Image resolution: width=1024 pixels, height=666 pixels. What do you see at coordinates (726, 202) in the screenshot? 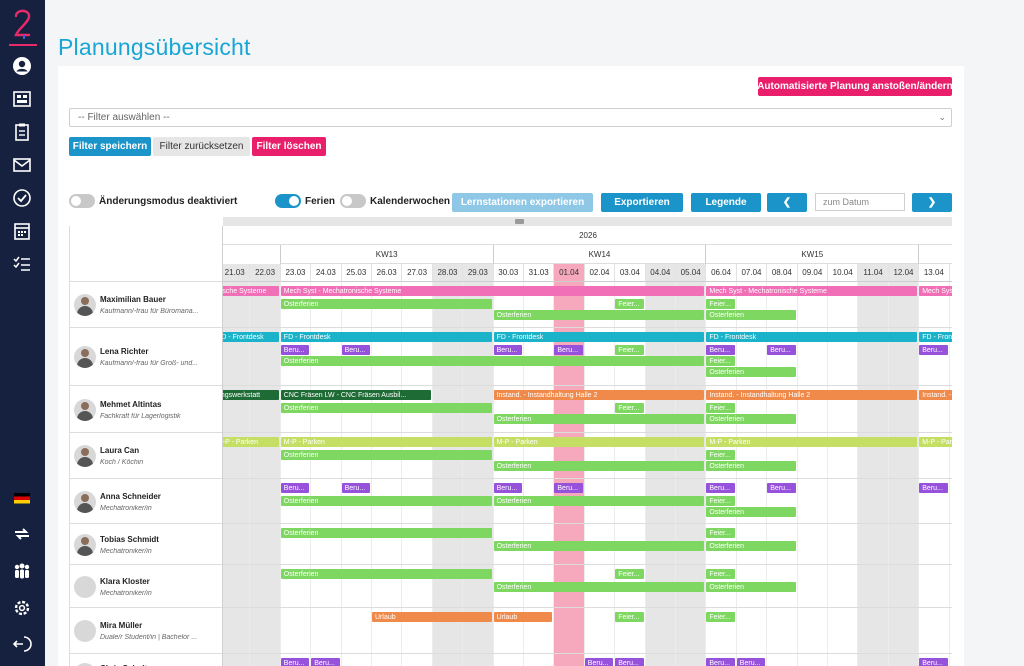
I see `legend-button: Legende` at bounding box center [726, 202].